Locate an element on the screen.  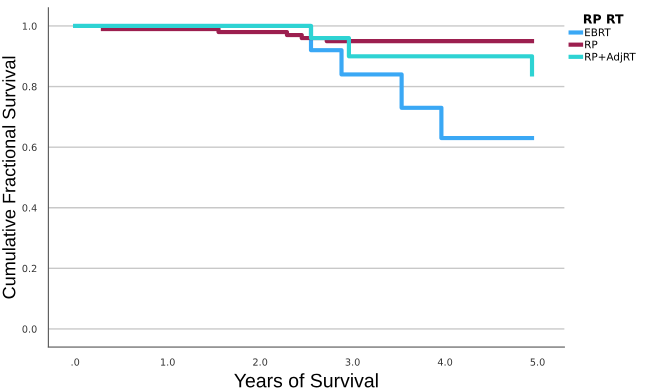
x-tick-label: 1.0 is located at coordinates (168, 362).